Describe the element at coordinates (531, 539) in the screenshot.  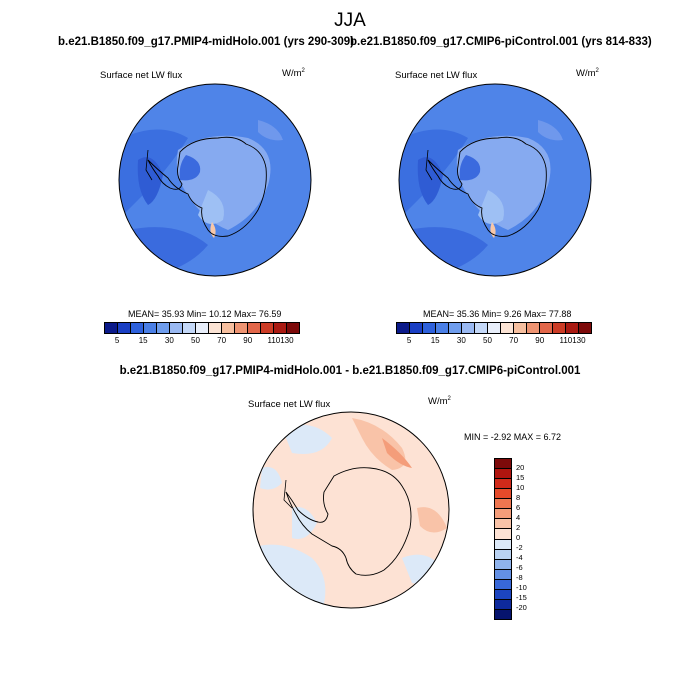
I see `diff-colorbar-ticks: 20 15 10 8 6 4 2 0 -2 -4 -6 -8 -10 -15 -20` at that location.